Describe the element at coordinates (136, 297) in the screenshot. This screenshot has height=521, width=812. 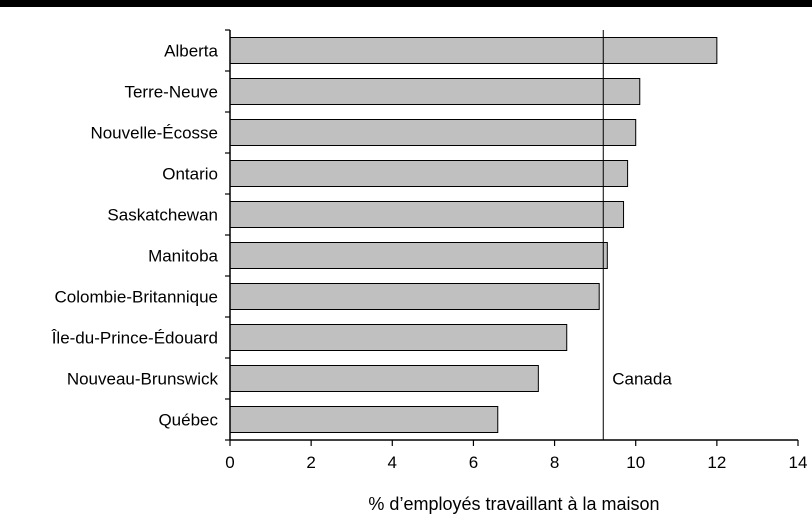
I see `category-label: Colombie-Britannique` at that location.